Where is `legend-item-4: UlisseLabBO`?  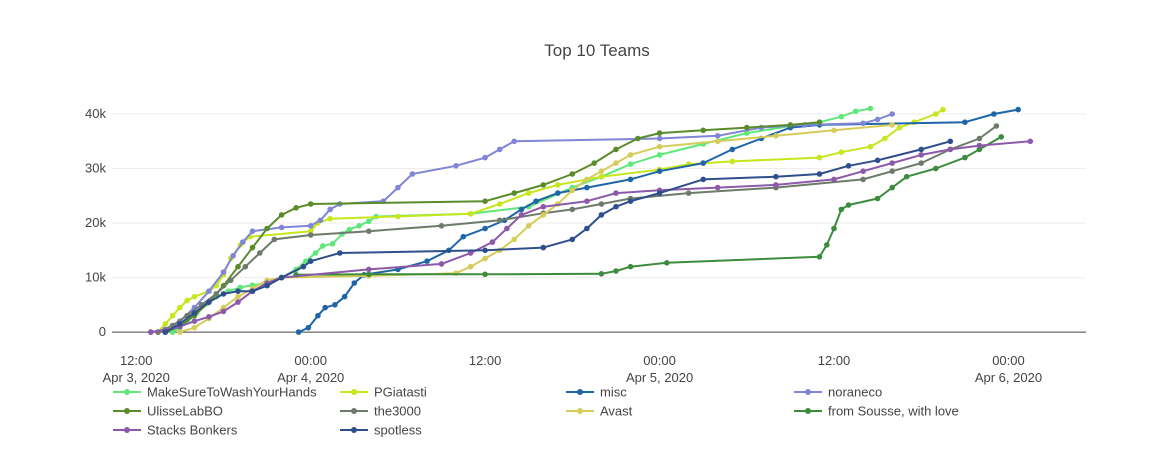
legend-item-4: UlisseLabBO is located at coordinates (168, 411).